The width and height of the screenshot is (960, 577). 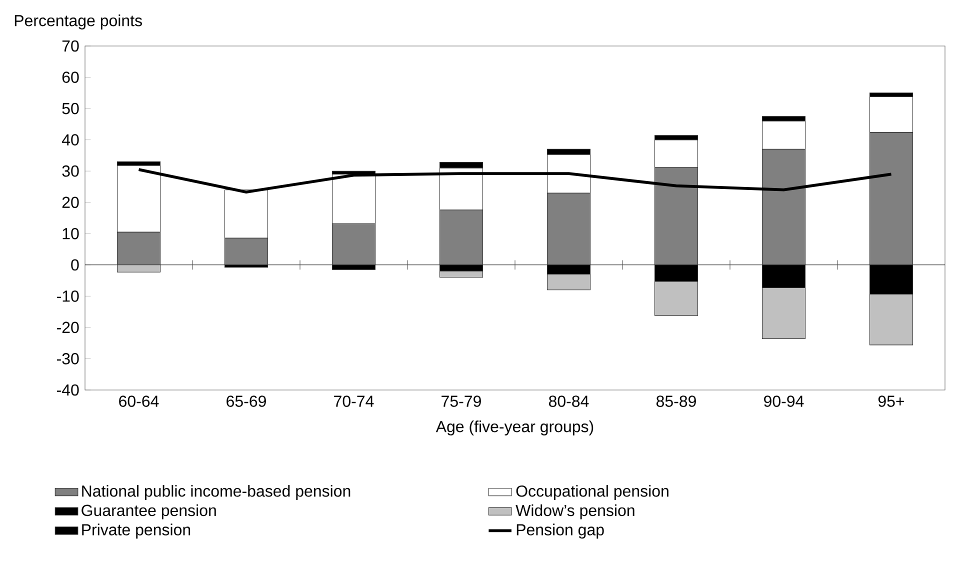 I want to click on y-tick-label: -40, so click(x=67, y=390).